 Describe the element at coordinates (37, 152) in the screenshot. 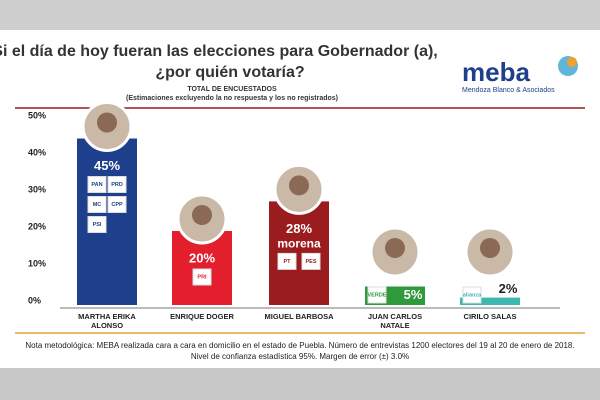

I see `y-tick-label: 40%` at that location.